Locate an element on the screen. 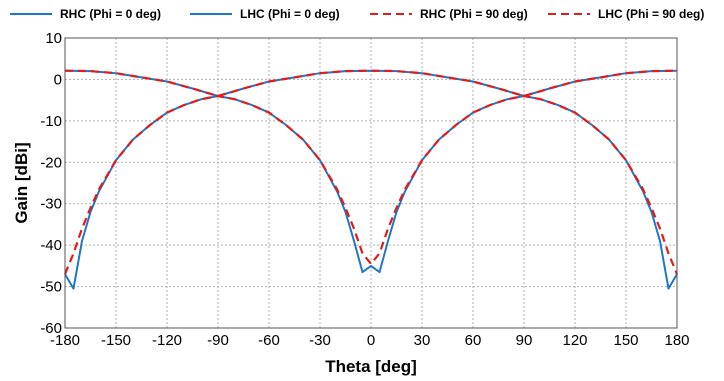 The height and width of the screenshot is (381, 724). x-tick-label: -60 is located at coordinates (269, 340).